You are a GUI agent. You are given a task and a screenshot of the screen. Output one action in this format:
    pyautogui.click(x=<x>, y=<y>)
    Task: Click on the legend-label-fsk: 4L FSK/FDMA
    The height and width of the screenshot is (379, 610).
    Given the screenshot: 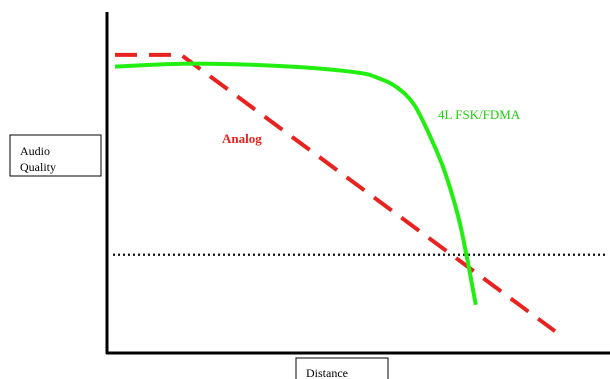 What is the action you would take?
    pyautogui.click(x=479, y=114)
    